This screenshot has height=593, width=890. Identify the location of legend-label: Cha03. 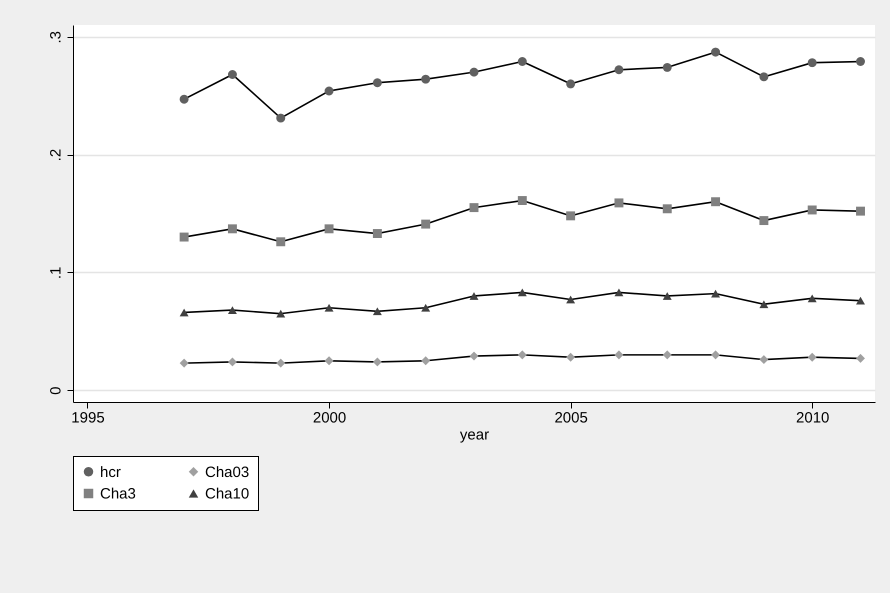
(227, 472).